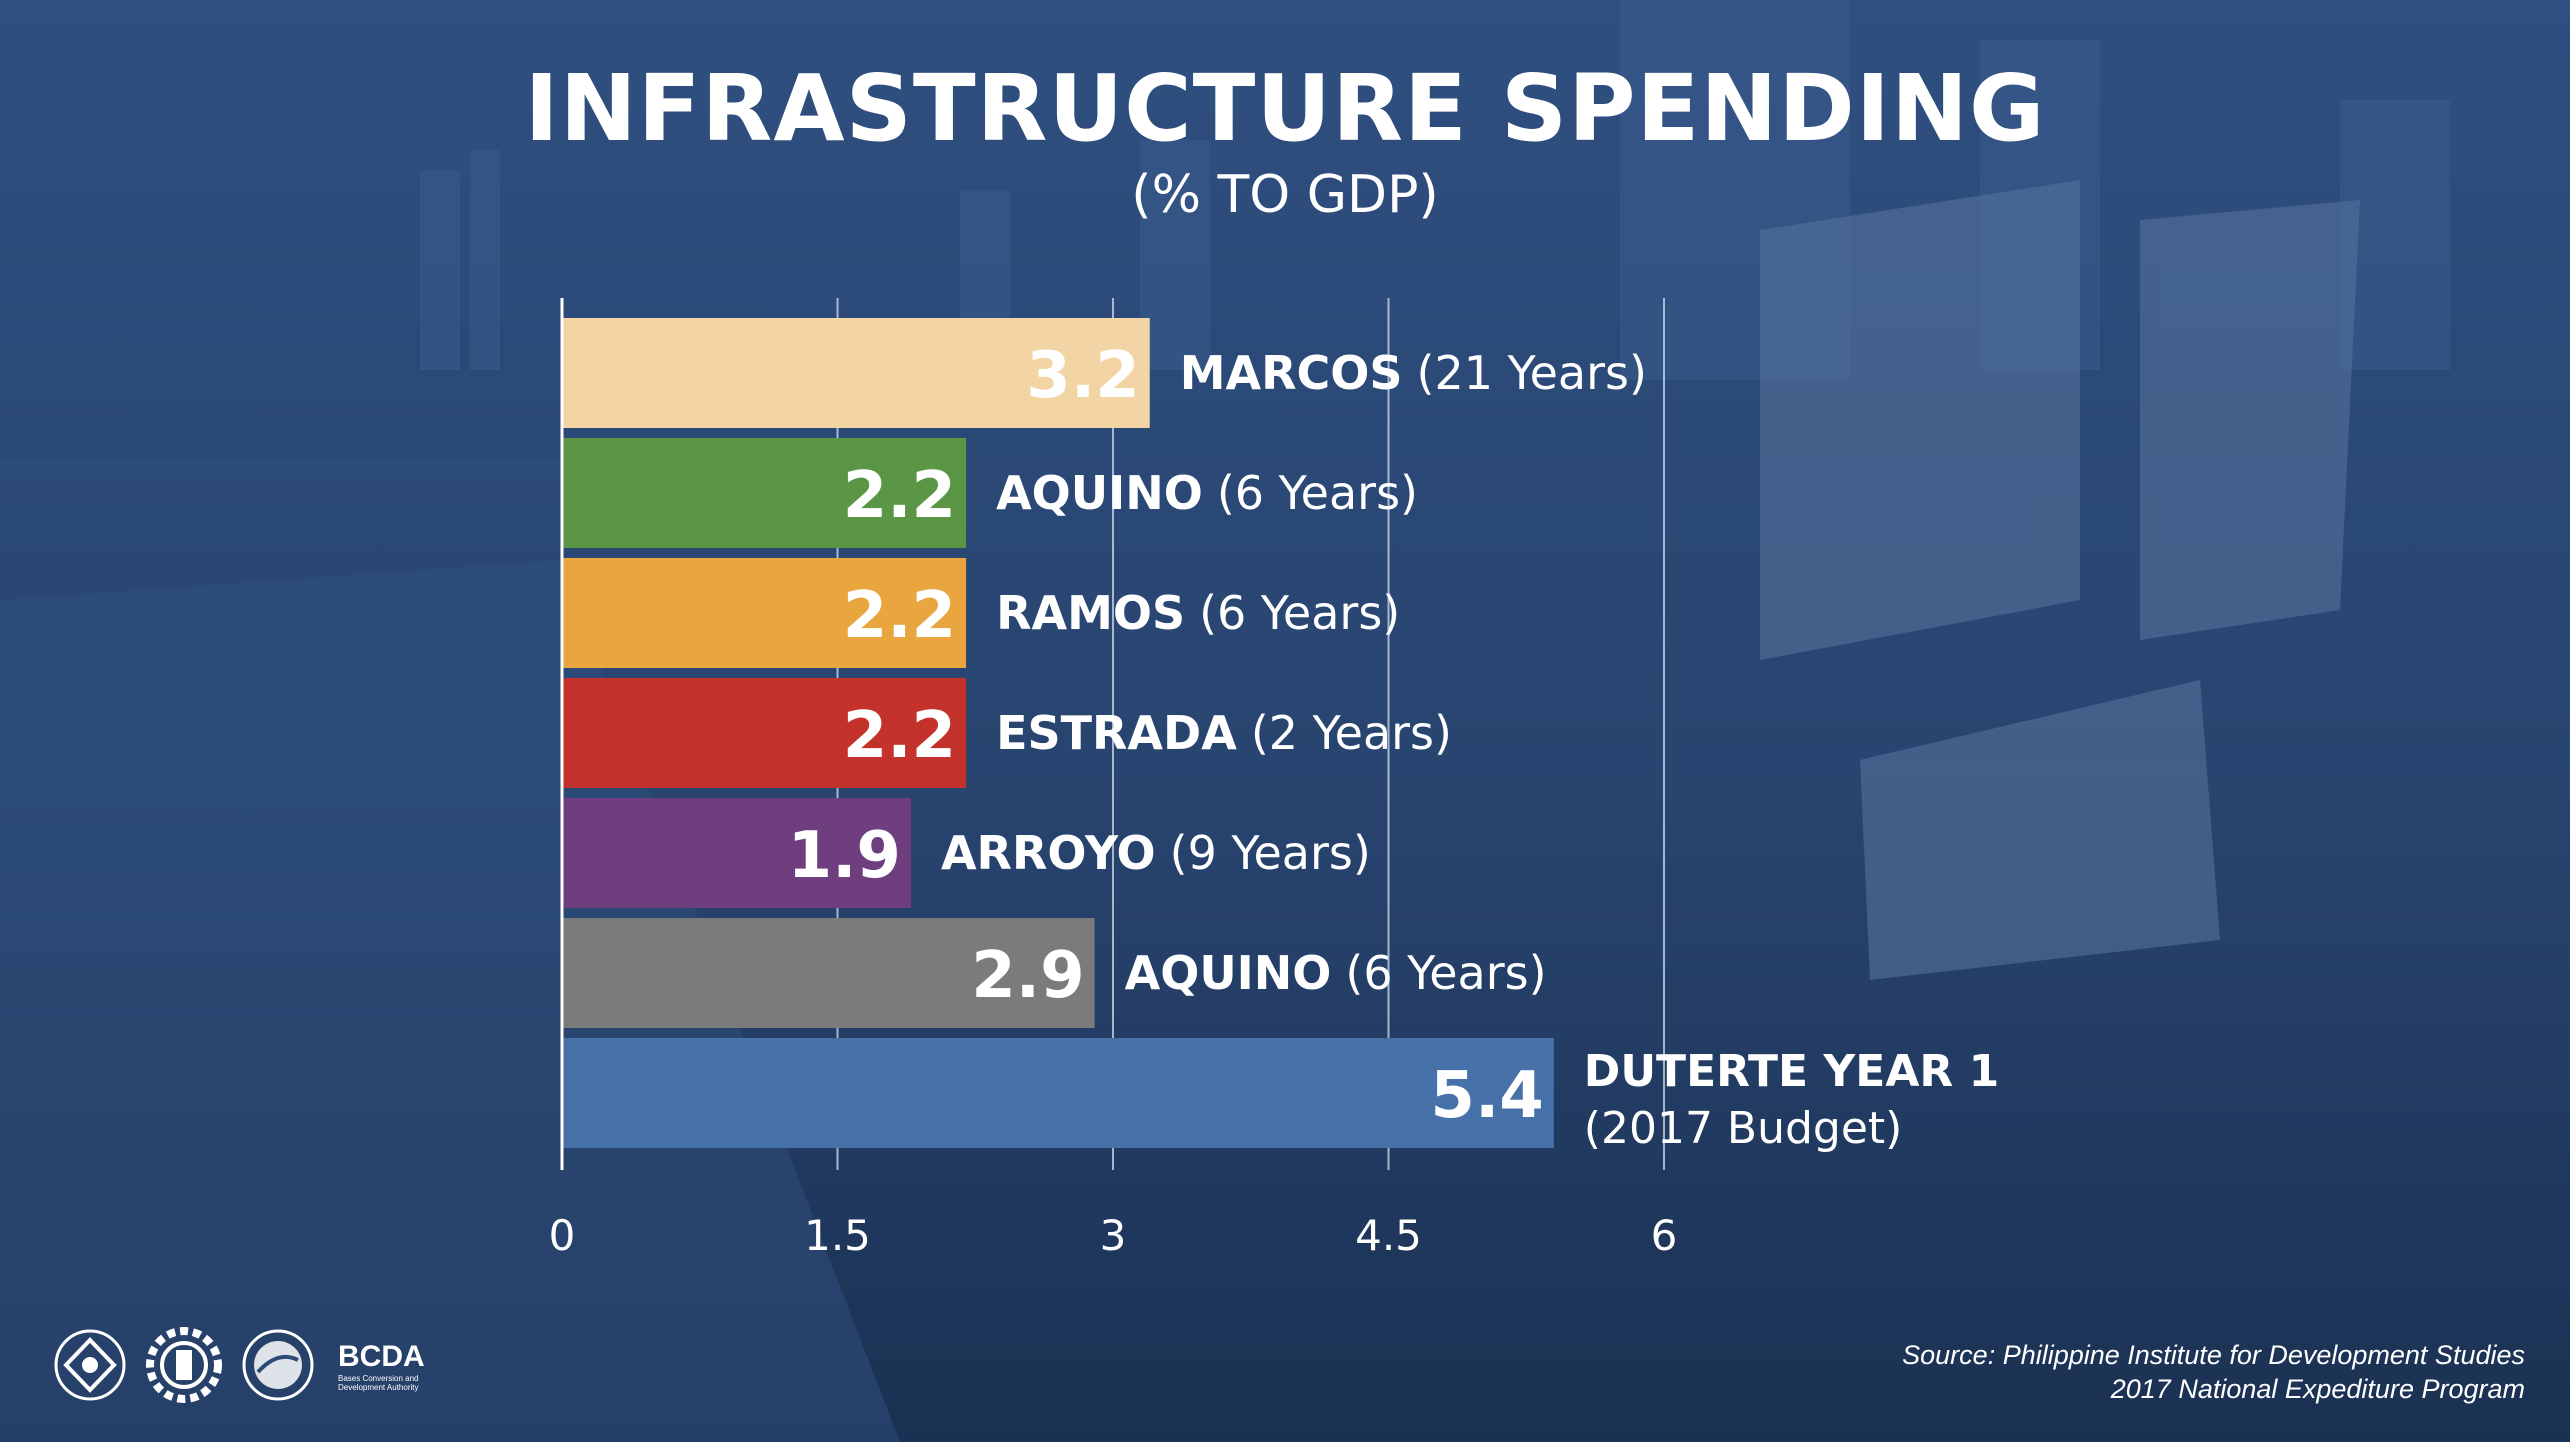 The width and height of the screenshot is (2570, 1442). What do you see at coordinates (1486, 1096) in the screenshot?
I see `bar-value-label: 5.4` at bounding box center [1486, 1096].